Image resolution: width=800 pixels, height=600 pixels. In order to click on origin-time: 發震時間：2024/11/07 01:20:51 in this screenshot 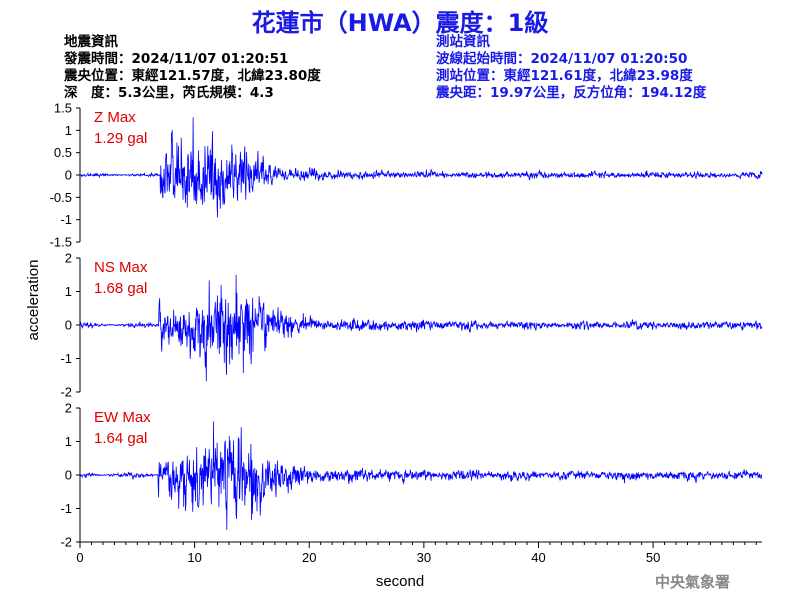, I will do `click(176, 59)`.